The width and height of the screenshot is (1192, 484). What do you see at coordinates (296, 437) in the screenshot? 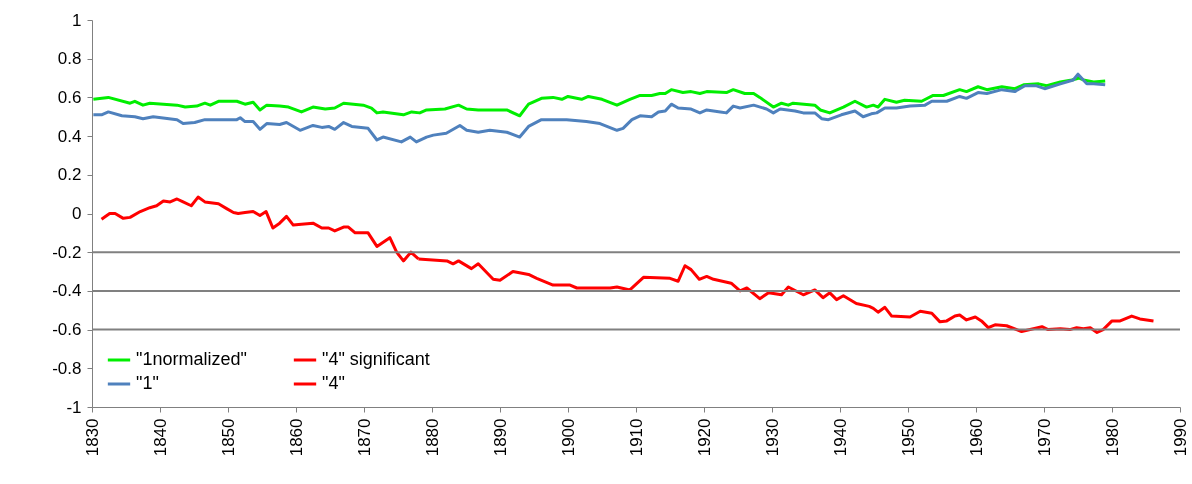
I see `x-tick-label: 1860` at bounding box center [296, 437].